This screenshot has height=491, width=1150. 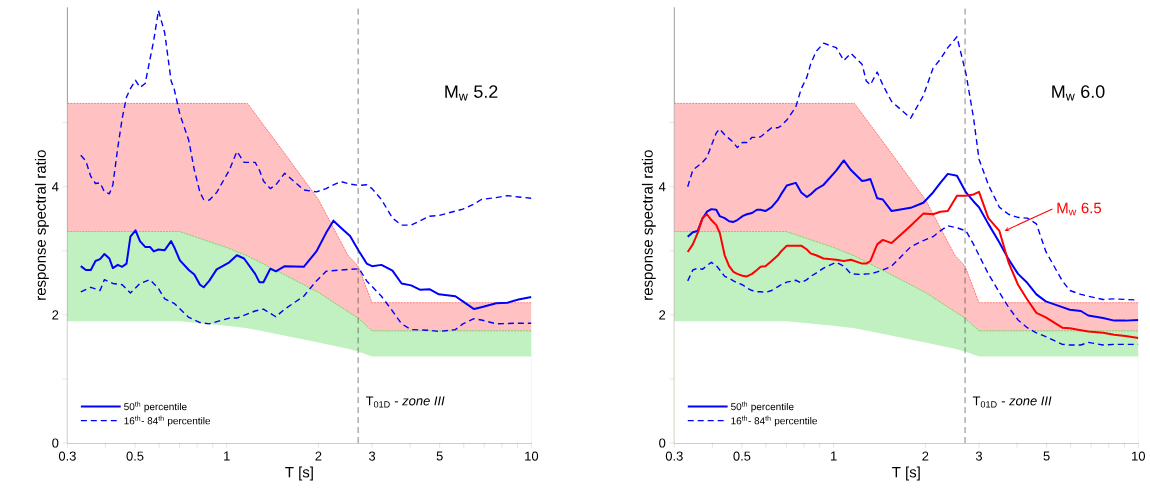 What do you see at coordinates (471, 93) in the screenshot?
I see `text: M$_{w}$ 5.2` at bounding box center [471, 93].